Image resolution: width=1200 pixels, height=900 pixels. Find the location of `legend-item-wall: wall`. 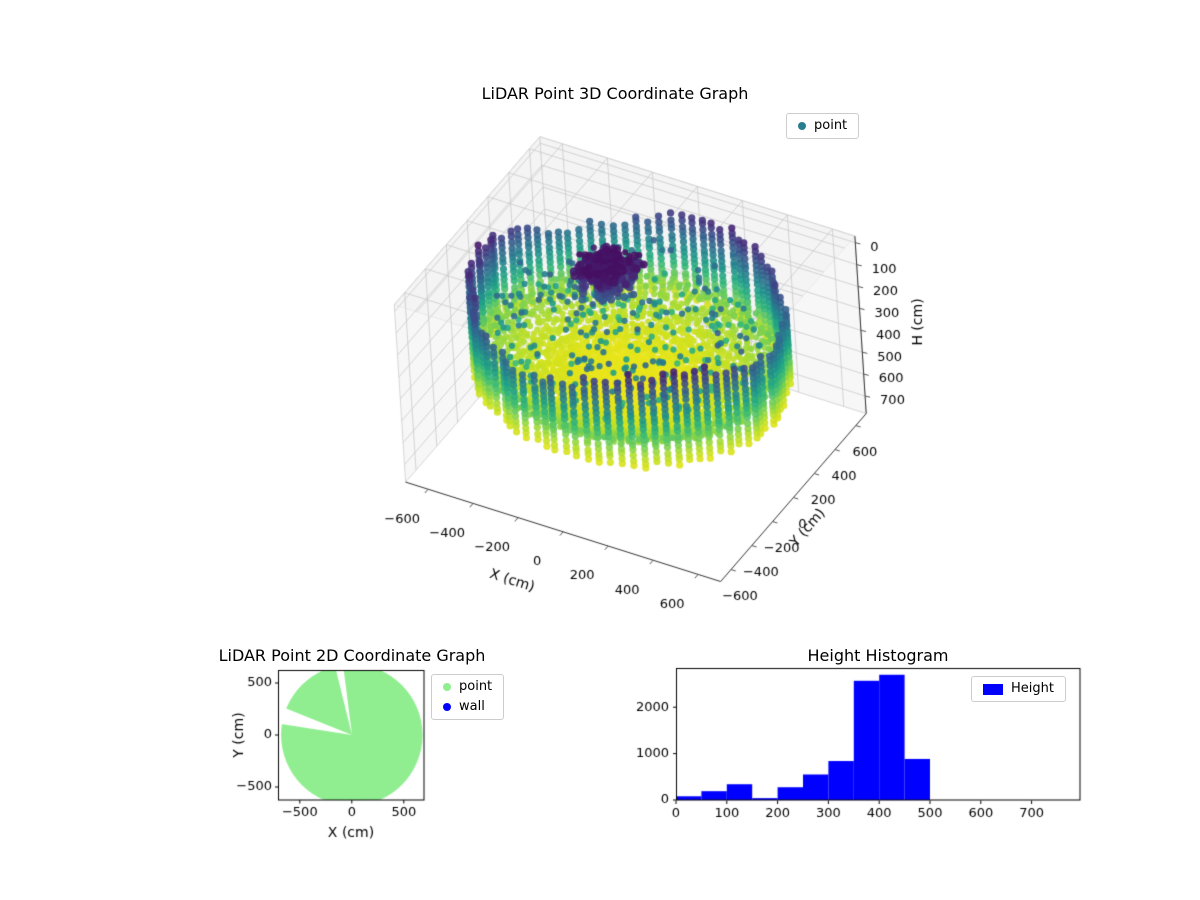

legend-item-wall: wall is located at coordinates (467, 707).